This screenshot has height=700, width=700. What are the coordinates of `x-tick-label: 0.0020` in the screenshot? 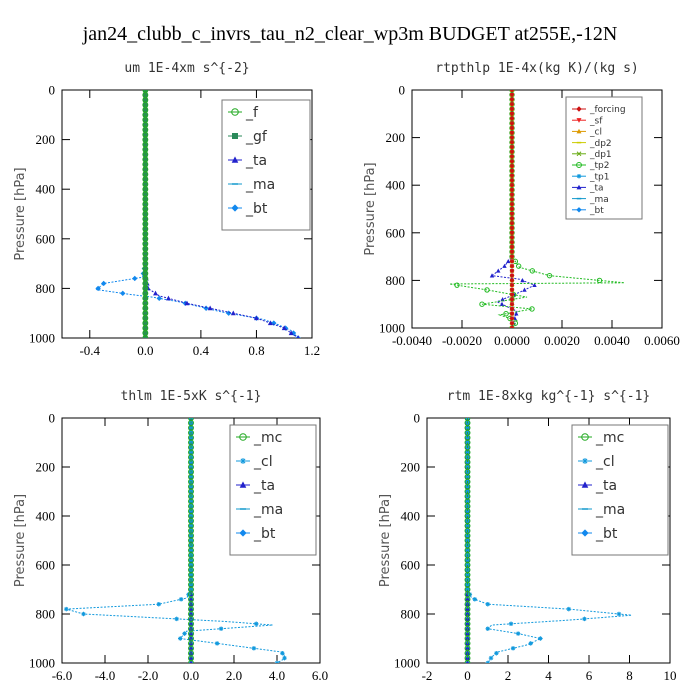 It's located at (562, 340).